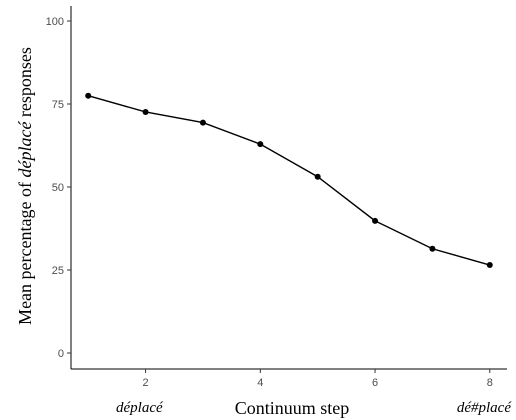  Describe the element at coordinates (289, 378) in the screenshot. I see `x-axis: 2 4 6 8` at that location.